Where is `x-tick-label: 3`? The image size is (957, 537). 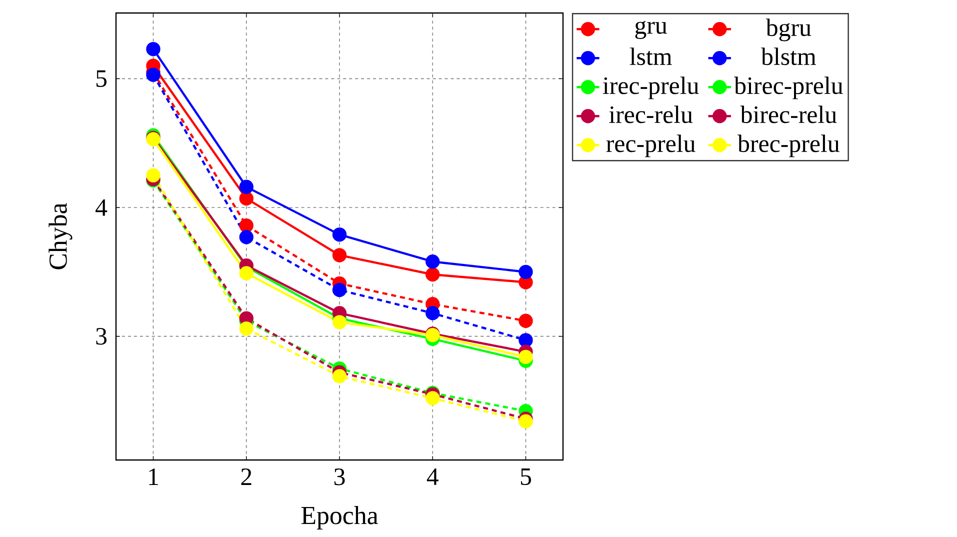 x-tick-label: 3 is located at coordinates (339, 477).